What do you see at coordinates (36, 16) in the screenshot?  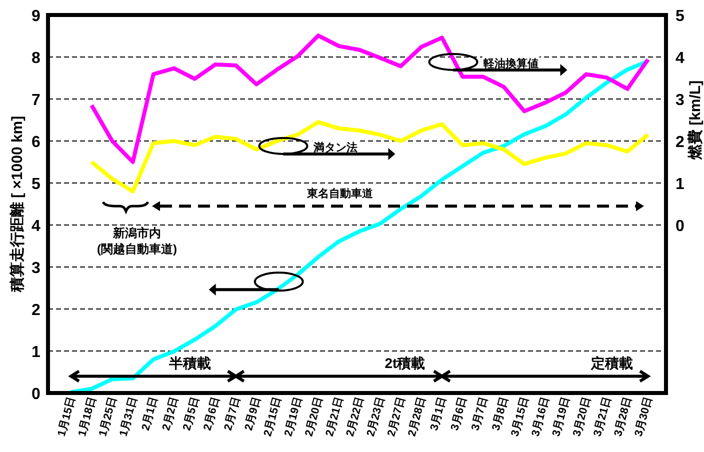 I see `y-tick-label: 9` at bounding box center [36, 16].